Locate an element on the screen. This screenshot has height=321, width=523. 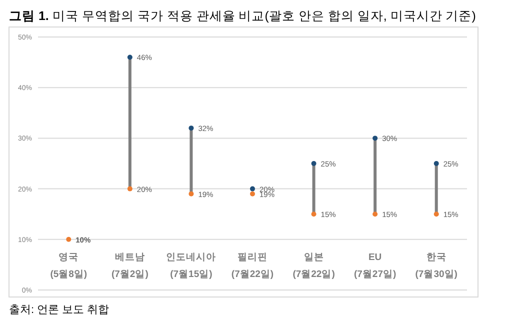
x-tick-label: 일본 (7월22일) is located at coordinates (313, 266).